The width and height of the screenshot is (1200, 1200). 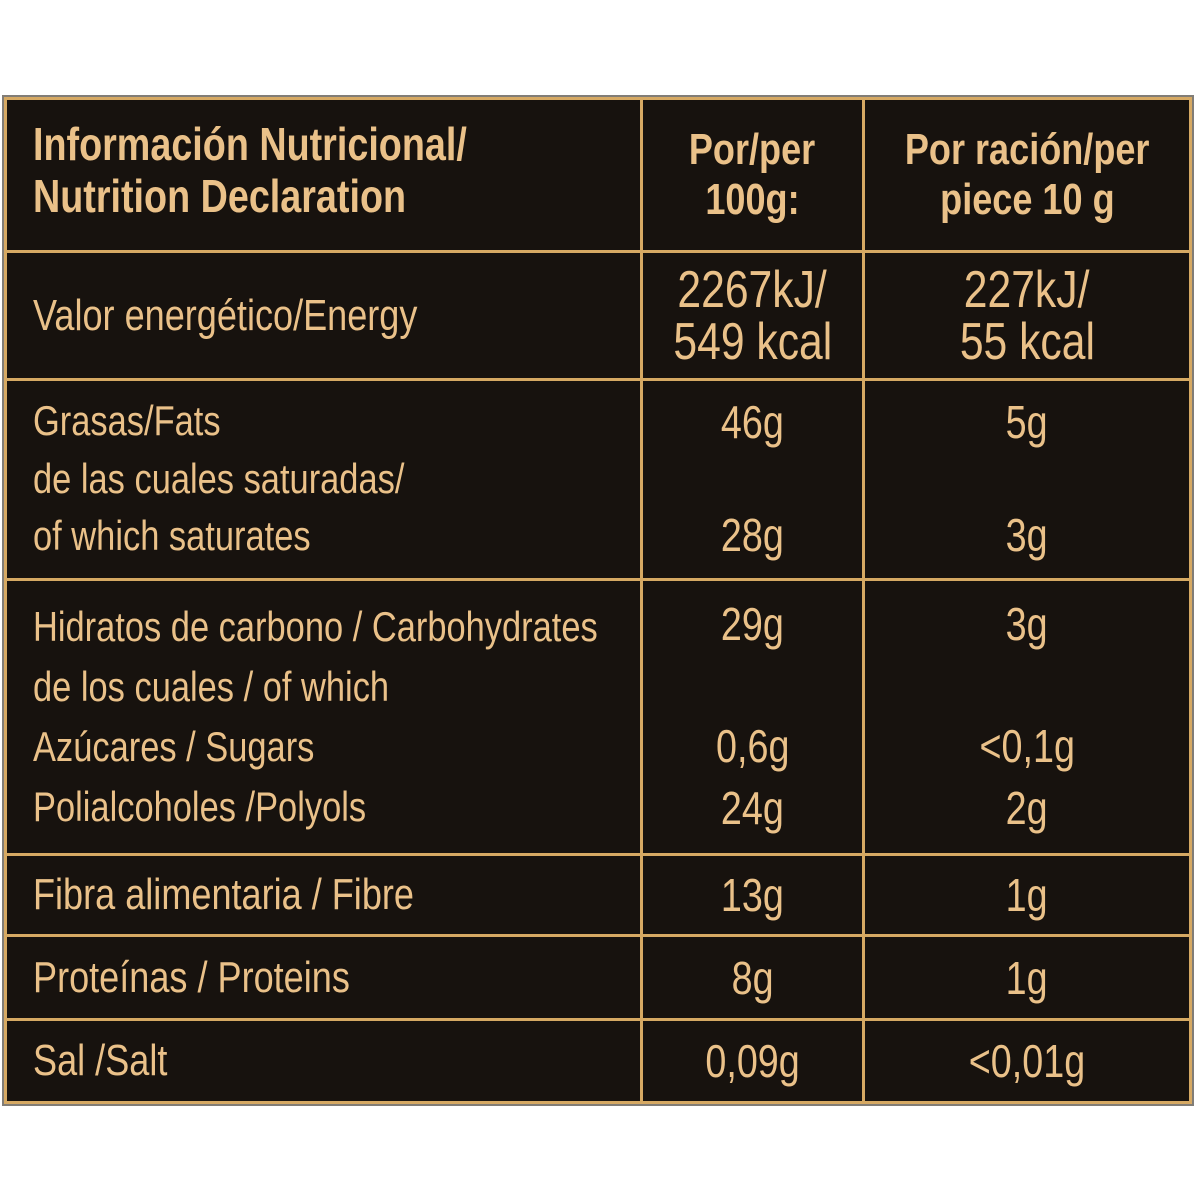 I want to click on fats-per-piece-saturates: 3g, so click(x=1027, y=535).